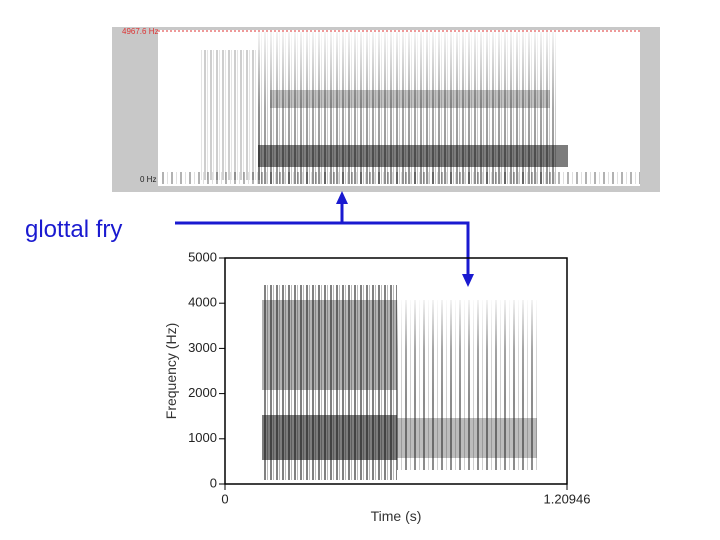 The width and height of the screenshot is (720, 540). I want to click on annotation: glottal fry, so click(73, 229).